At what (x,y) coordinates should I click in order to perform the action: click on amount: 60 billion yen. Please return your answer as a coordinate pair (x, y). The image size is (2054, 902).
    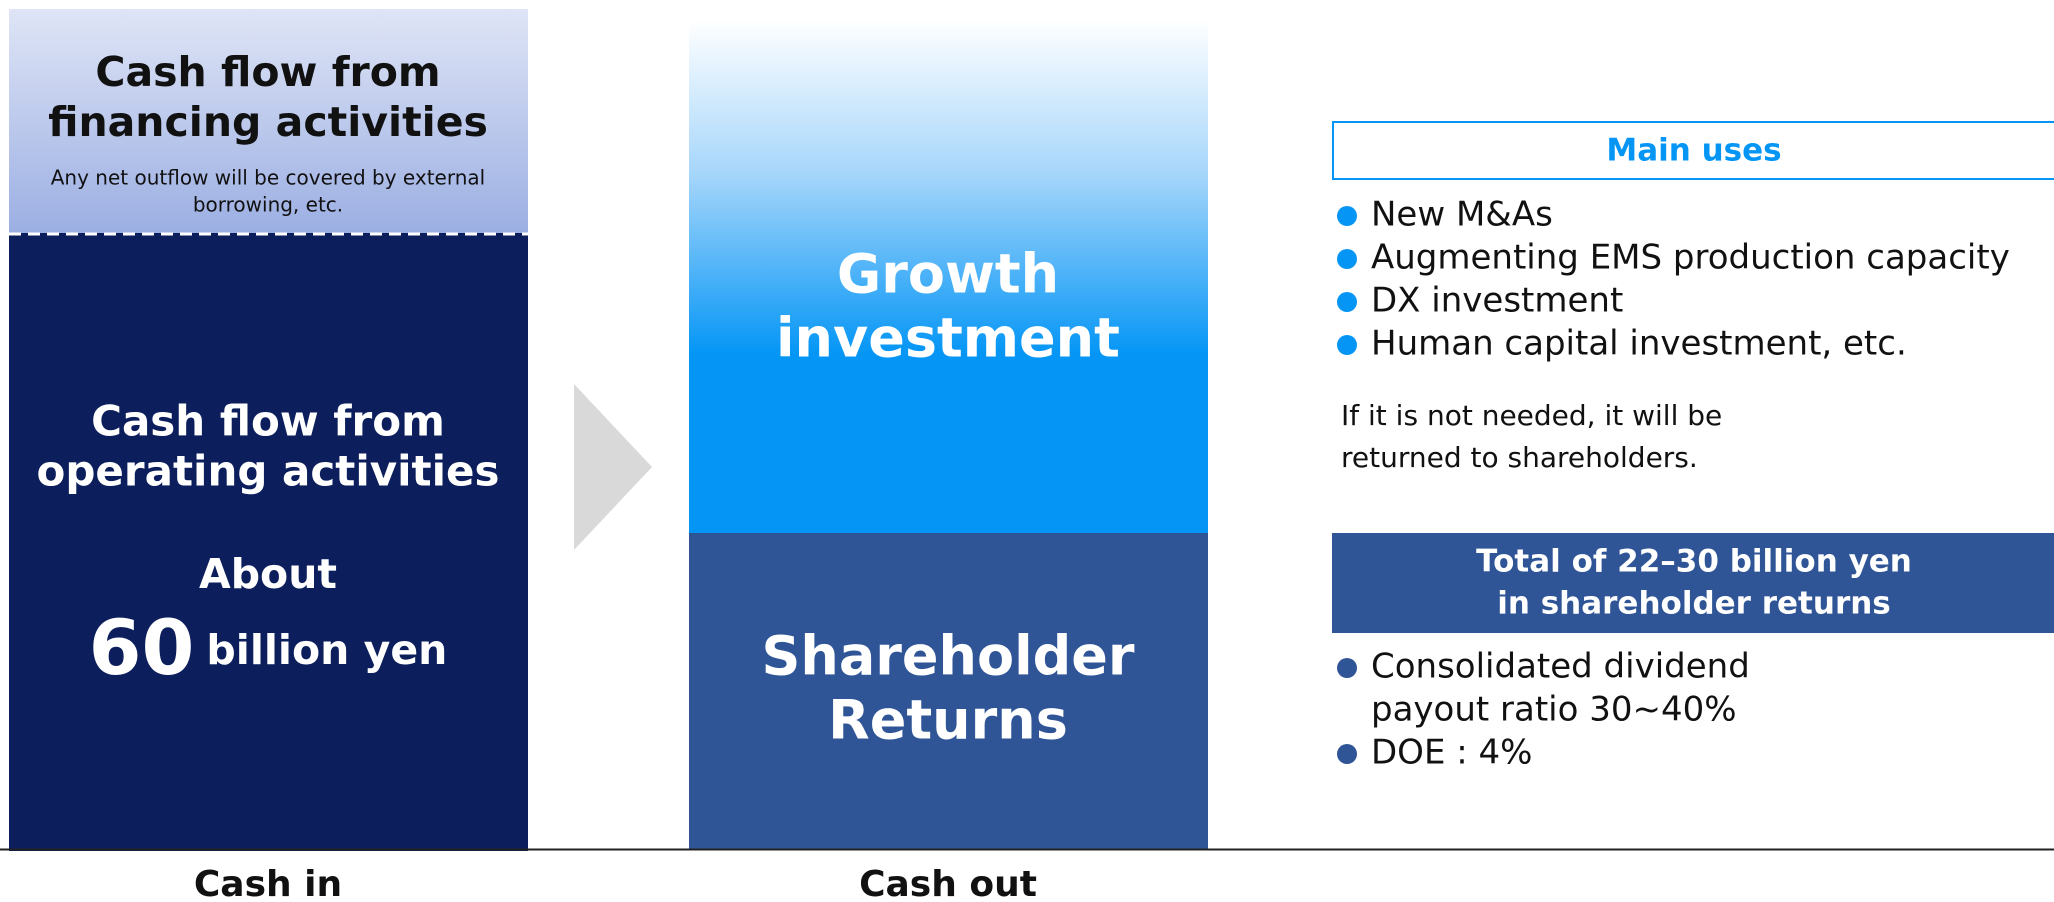
    Looking at the image, I should click on (268, 647).